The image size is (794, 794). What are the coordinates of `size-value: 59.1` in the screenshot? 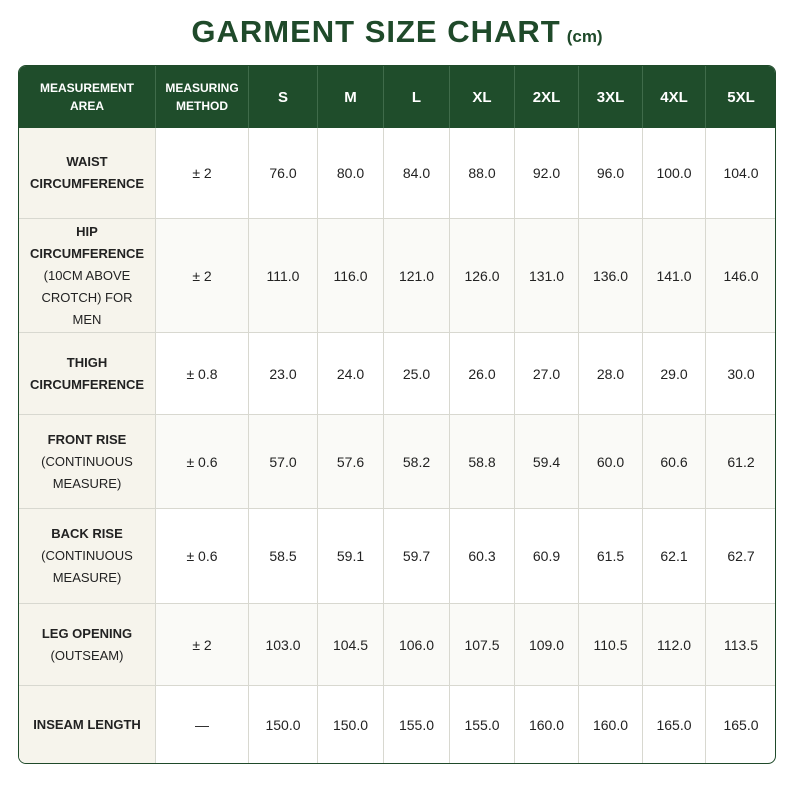 It's located at (351, 556).